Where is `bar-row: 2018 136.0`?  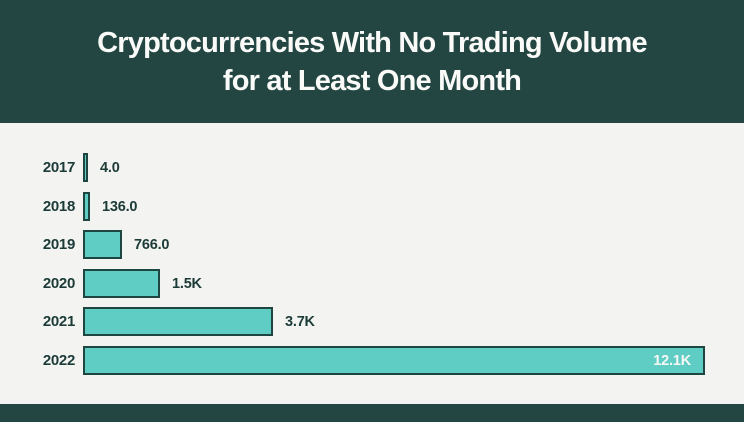 bar-row: 2018 136.0 is located at coordinates (372, 206).